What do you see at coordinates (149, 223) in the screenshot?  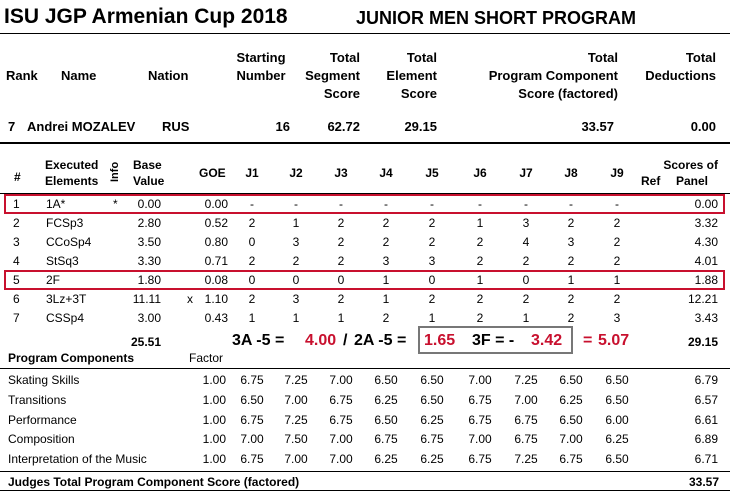 I see `element-base-value: 2.80` at bounding box center [149, 223].